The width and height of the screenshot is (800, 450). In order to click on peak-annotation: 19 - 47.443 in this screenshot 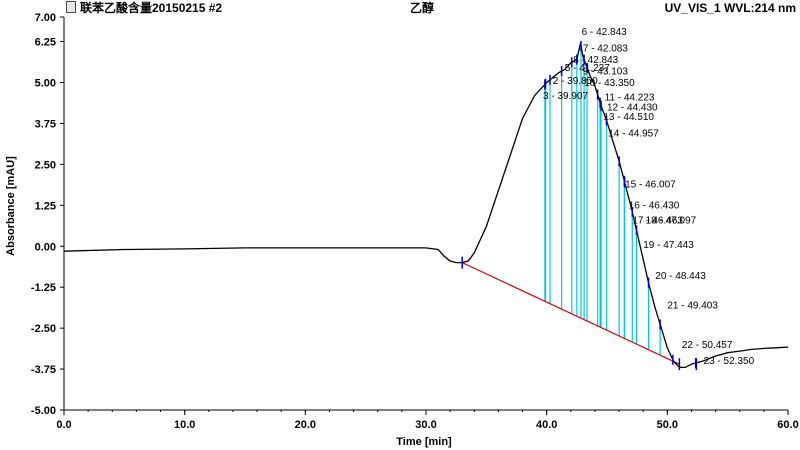, I will do `click(668, 245)`.